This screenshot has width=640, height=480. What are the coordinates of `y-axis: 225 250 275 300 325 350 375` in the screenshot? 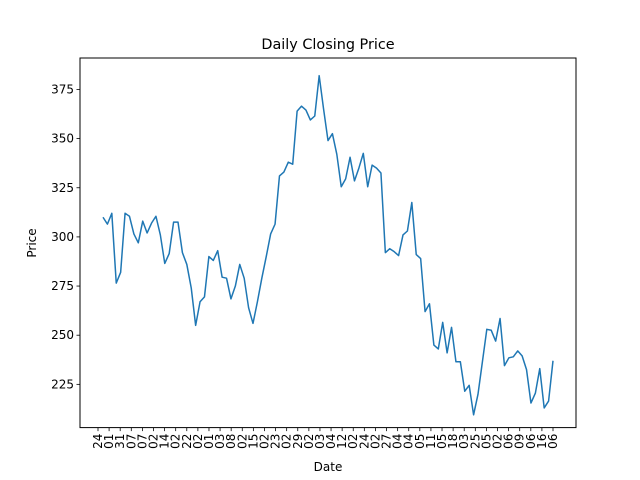 It's located at (65, 236).